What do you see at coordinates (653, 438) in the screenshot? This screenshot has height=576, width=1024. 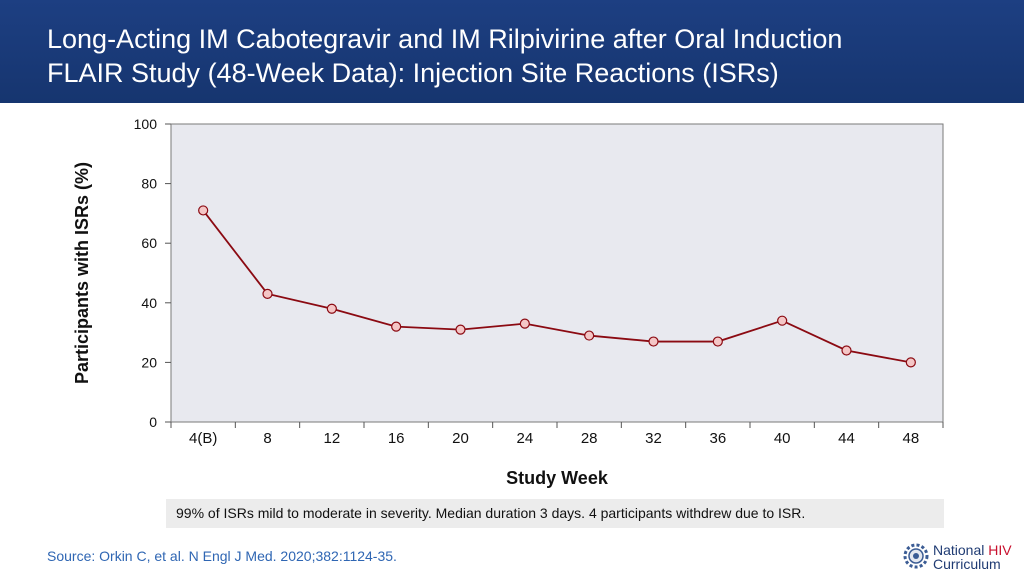 I see `x-tick-label: 32` at bounding box center [653, 438].